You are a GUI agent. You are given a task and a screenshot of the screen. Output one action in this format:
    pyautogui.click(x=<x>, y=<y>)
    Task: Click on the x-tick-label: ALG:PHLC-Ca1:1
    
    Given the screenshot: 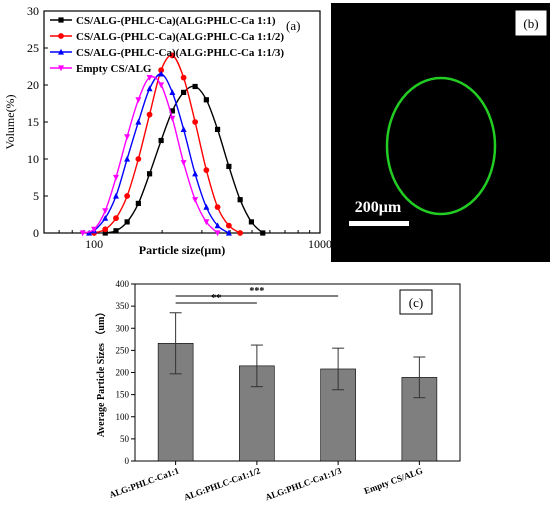 What is the action you would take?
    pyautogui.click(x=144, y=482)
    